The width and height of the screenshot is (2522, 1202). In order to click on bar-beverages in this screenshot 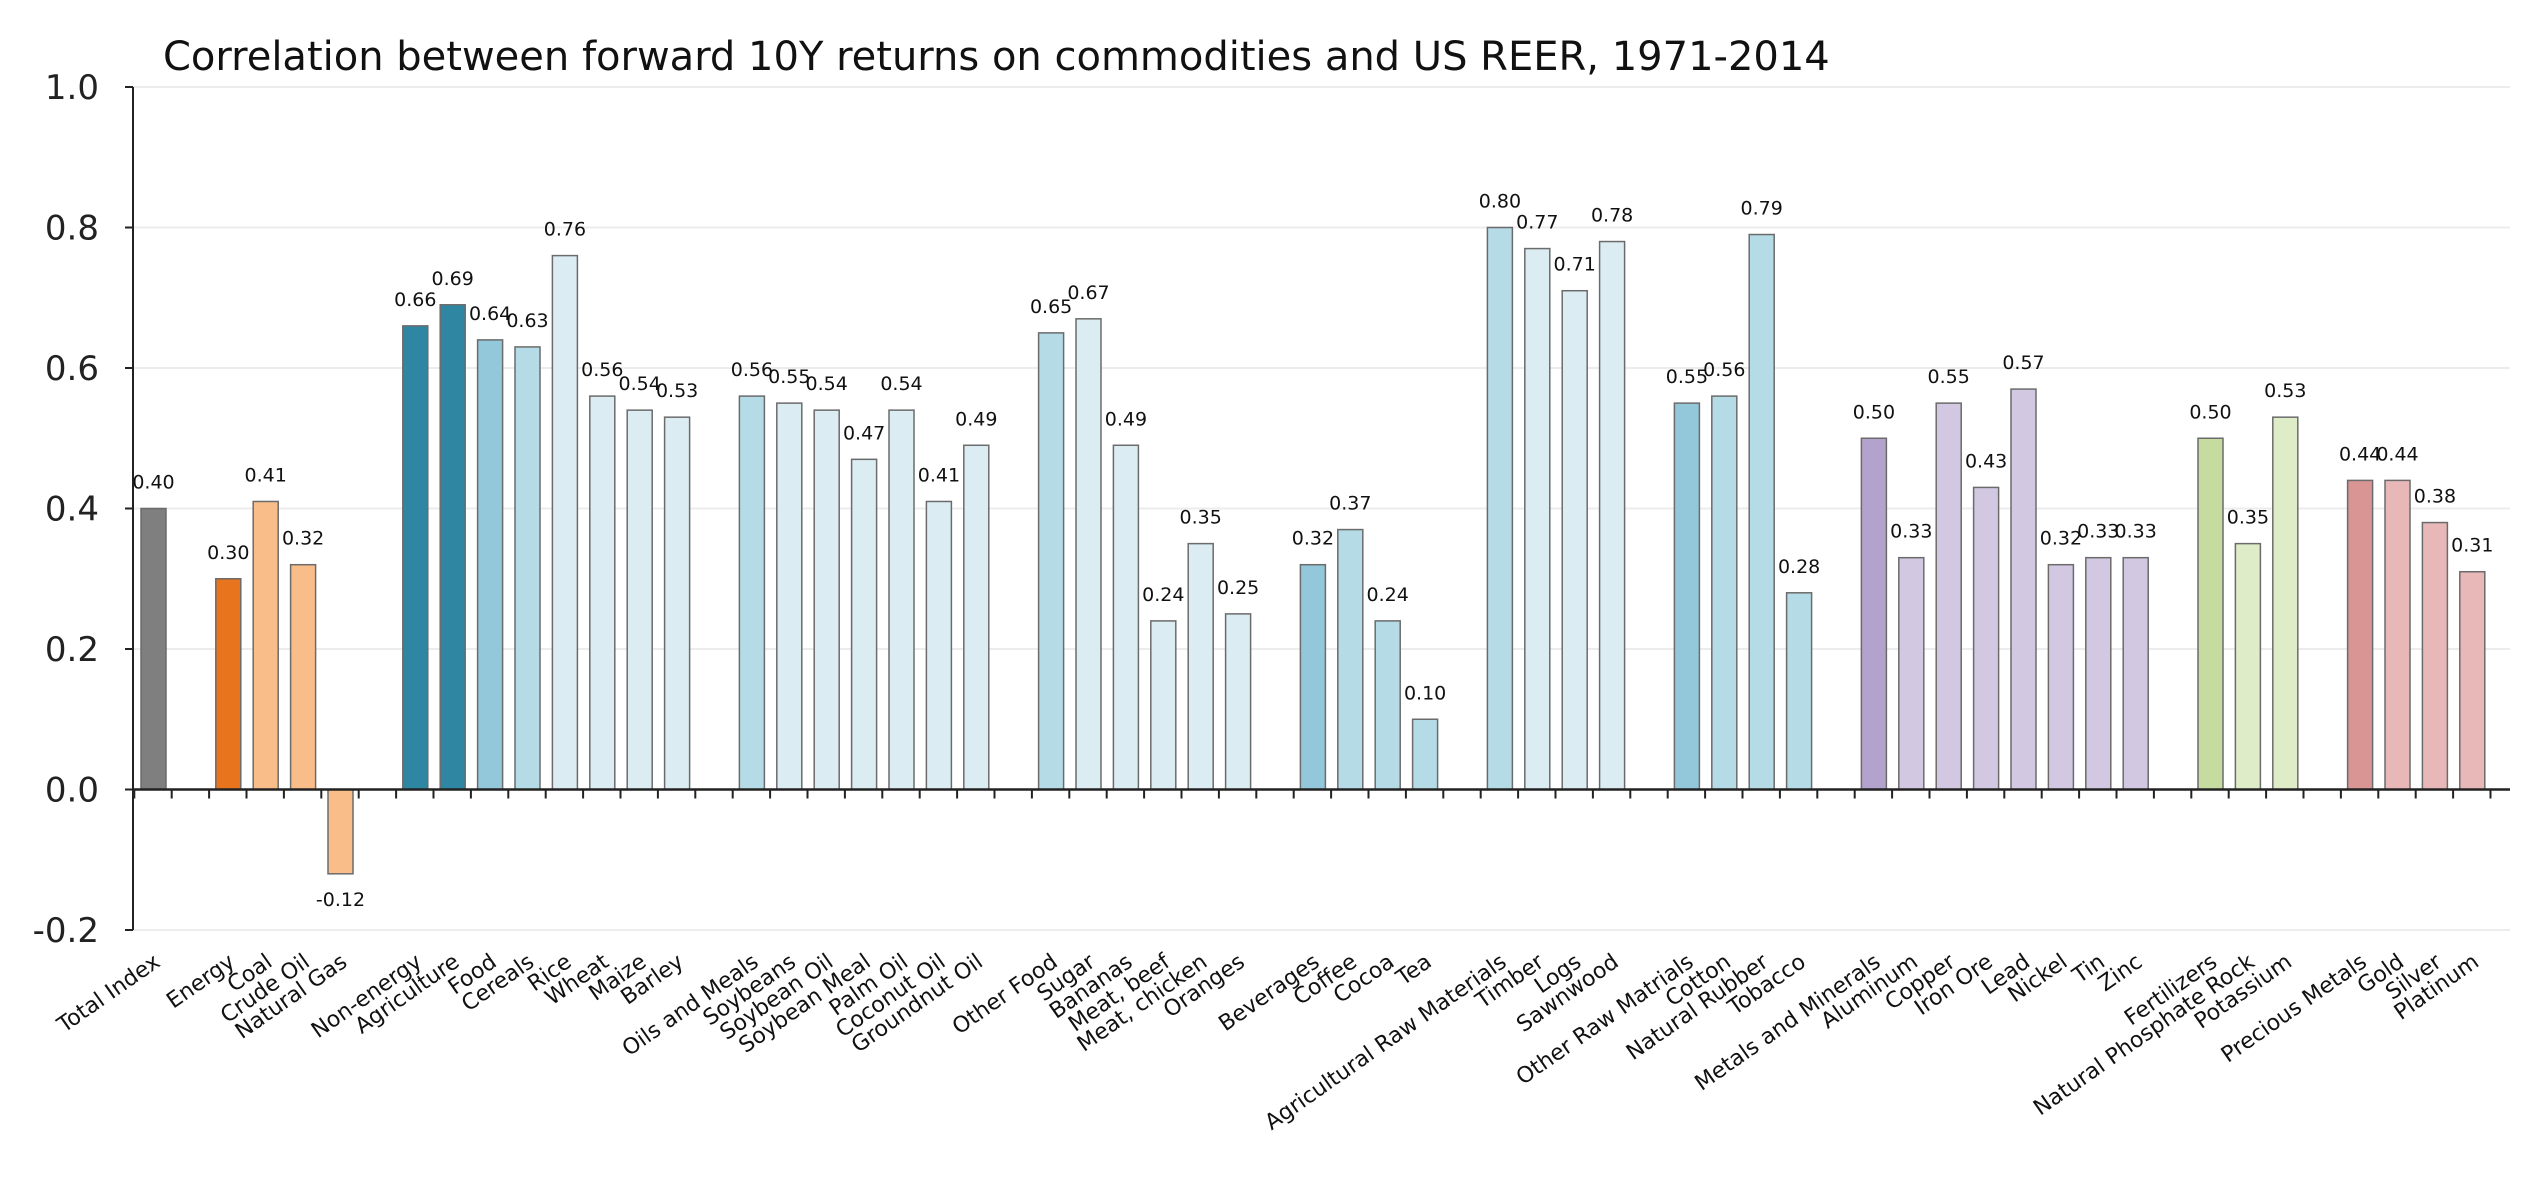, I will do `click(1313, 677)`.